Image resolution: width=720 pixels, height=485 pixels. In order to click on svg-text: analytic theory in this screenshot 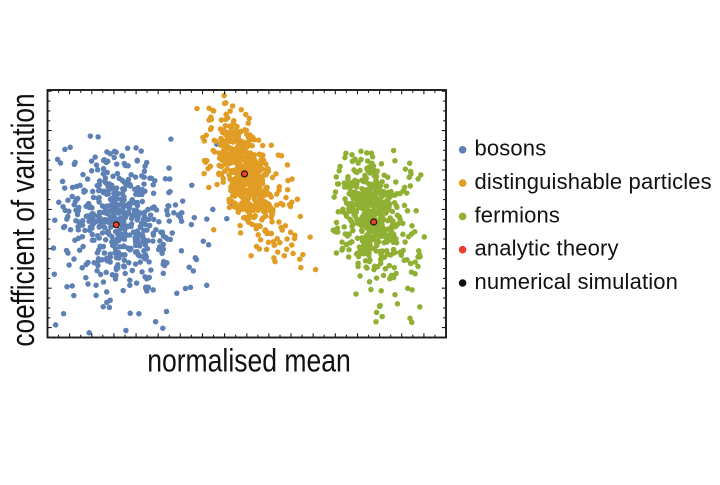, I will do `click(547, 248)`.